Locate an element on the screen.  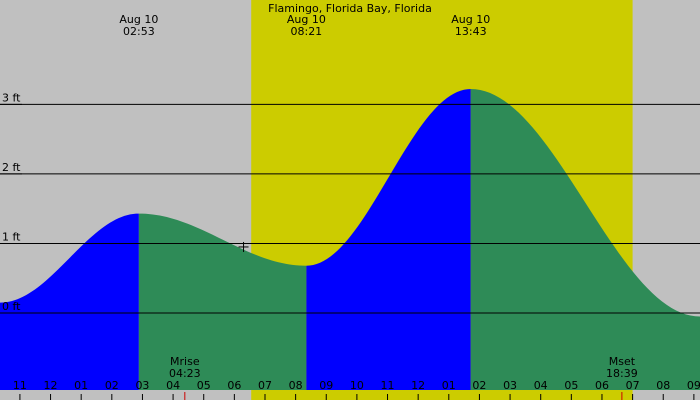
tide-event-time: 13:43 is located at coordinates (471, 31).